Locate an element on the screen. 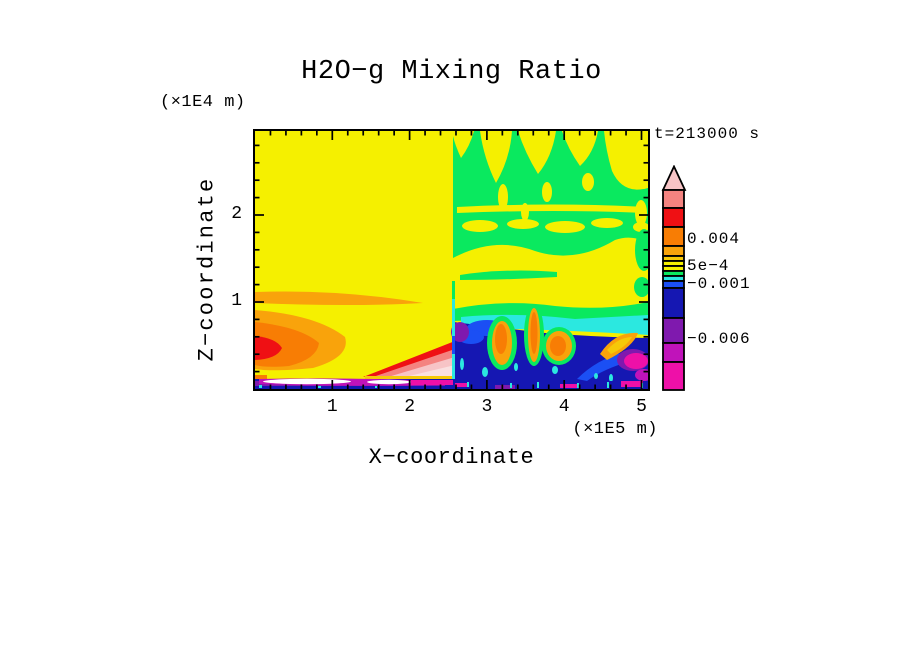  x-tick-label: 1 is located at coordinates (332, 407).